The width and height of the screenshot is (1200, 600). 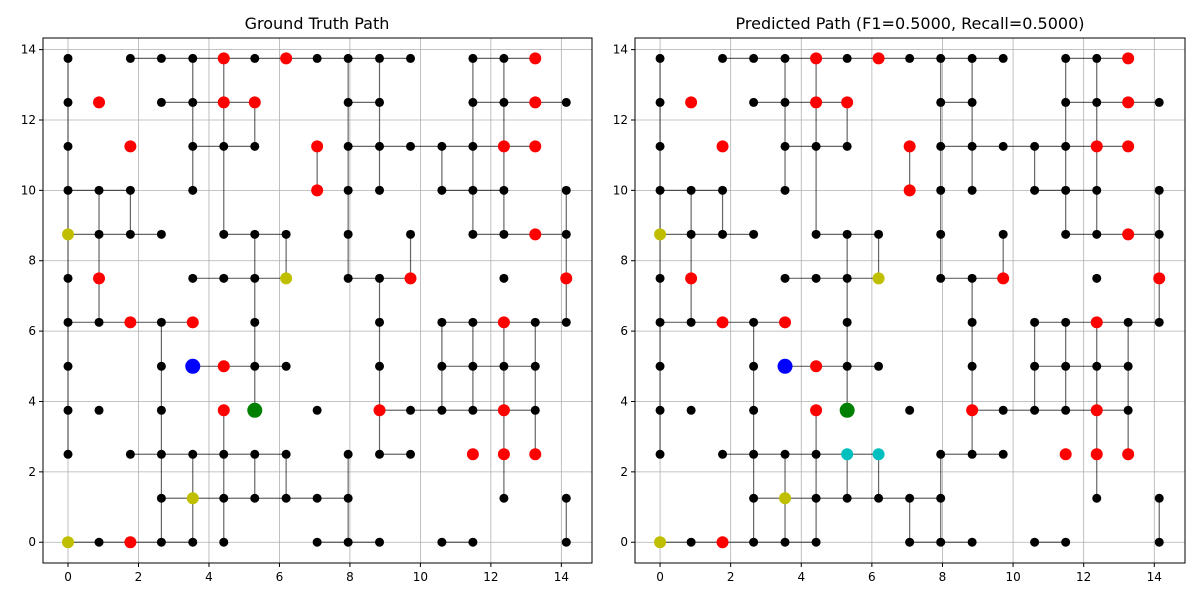 What do you see at coordinates (68, 577) in the screenshot?
I see `x-tick-label: 0` at bounding box center [68, 577].